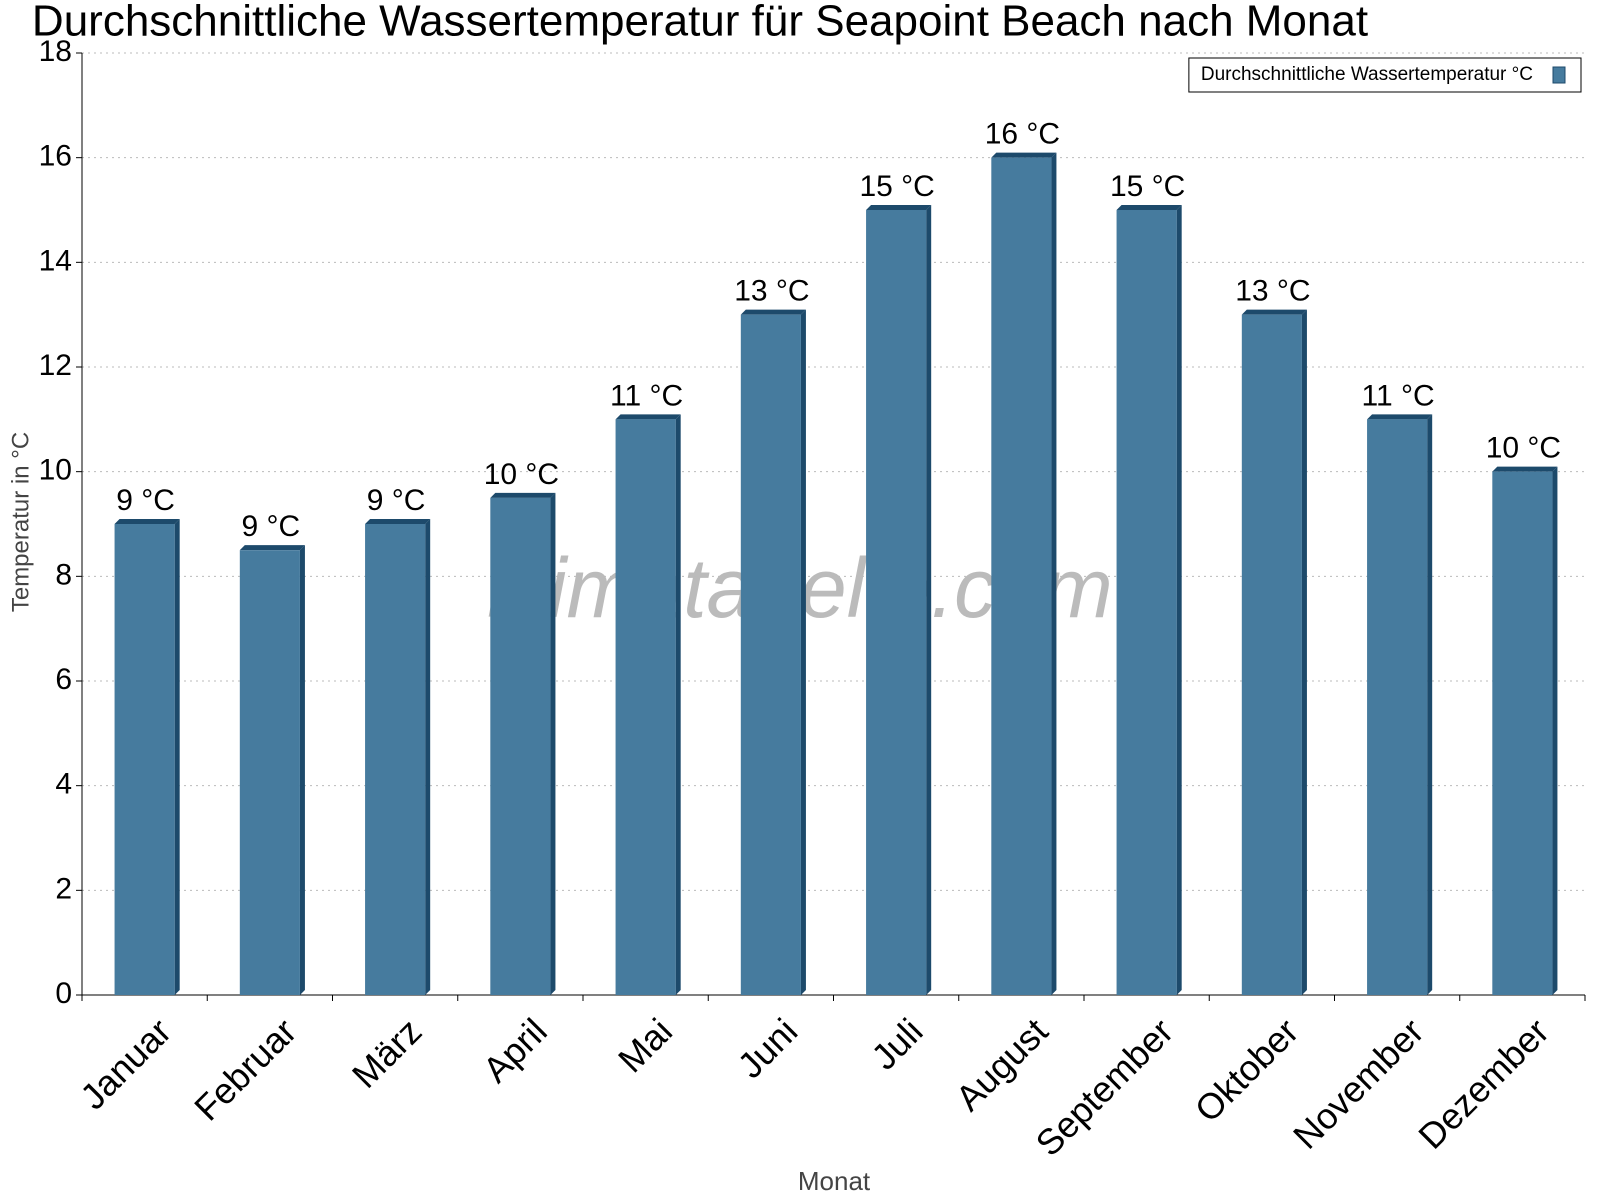 This screenshot has height=1200, width=1600. I want to click on y-tick-label: 6, so click(63, 679).